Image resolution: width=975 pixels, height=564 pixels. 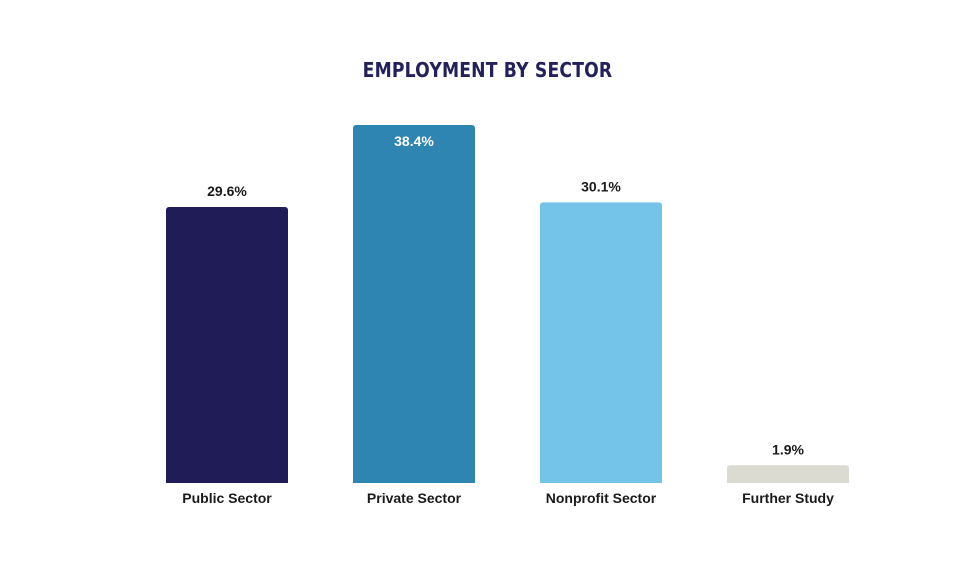 What do you see at coordinates (414, 304) in the screenshot?
I see `bar-private-sector` at bounding box center [414, 304].